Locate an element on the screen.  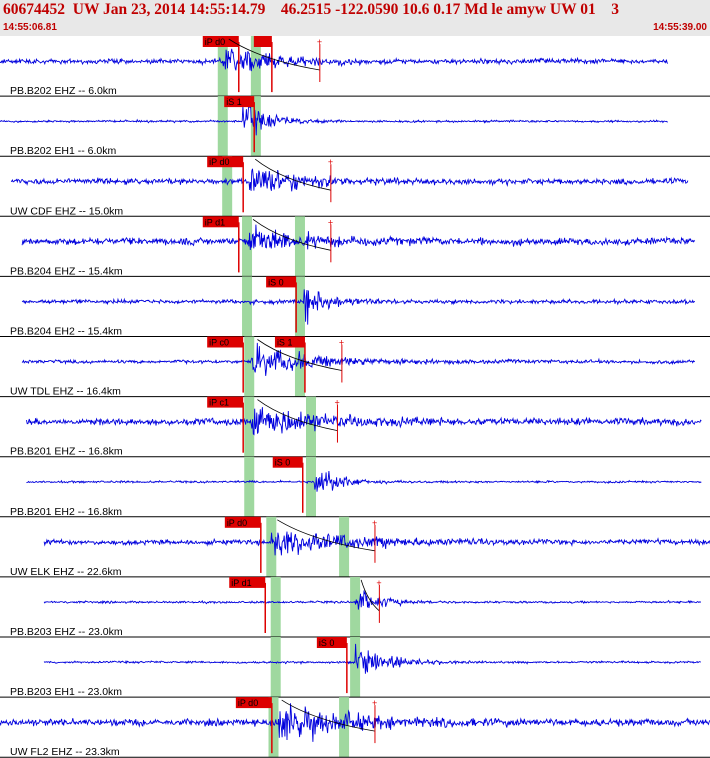
channel-row: iP c1 + PB.B201 EHZ -- 16.8km is located at coordinates (355, 427).